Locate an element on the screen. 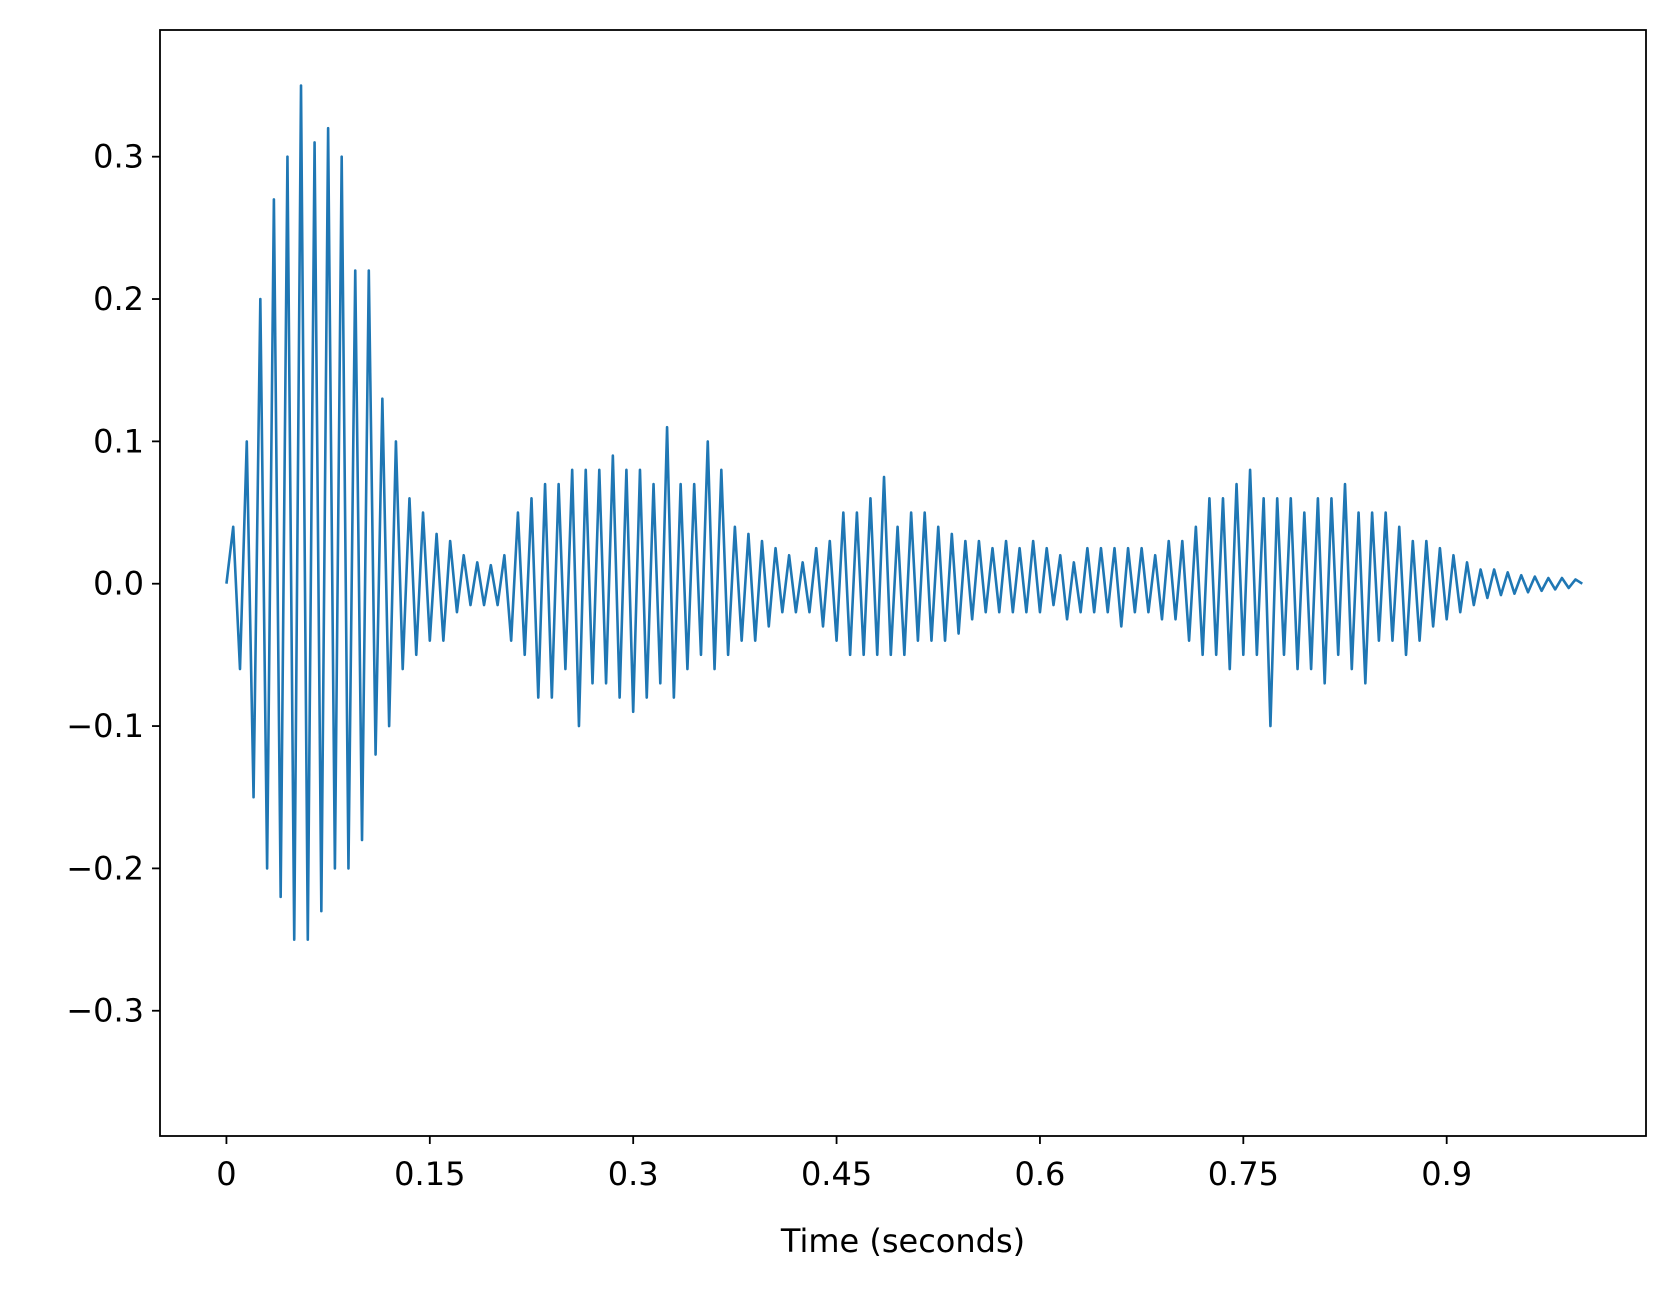 The image size is (1678, 1294). y-tick-label: −0.3 is located at coordinates (105, 1011).